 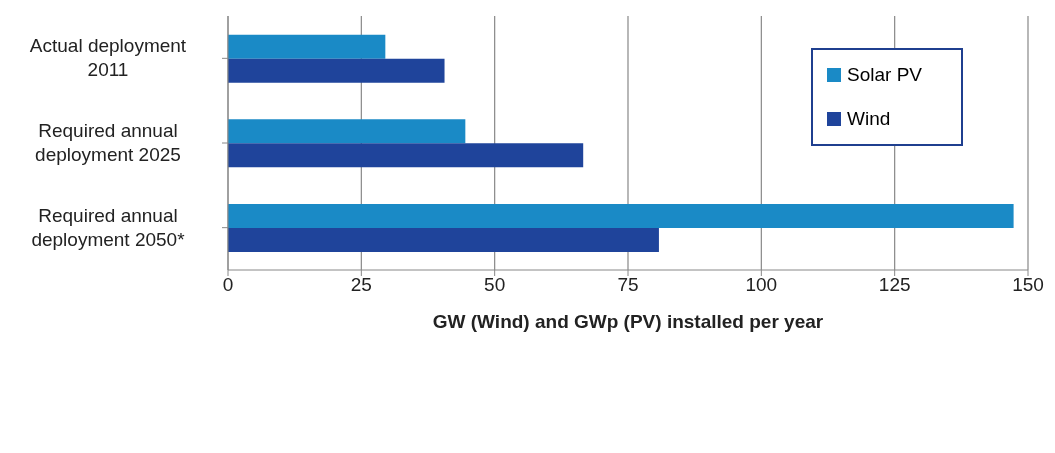 What do you see at coordinates (761, 285) in the screenshot?
I see `x-tick-label: 100` at bounding box center [761, 285].